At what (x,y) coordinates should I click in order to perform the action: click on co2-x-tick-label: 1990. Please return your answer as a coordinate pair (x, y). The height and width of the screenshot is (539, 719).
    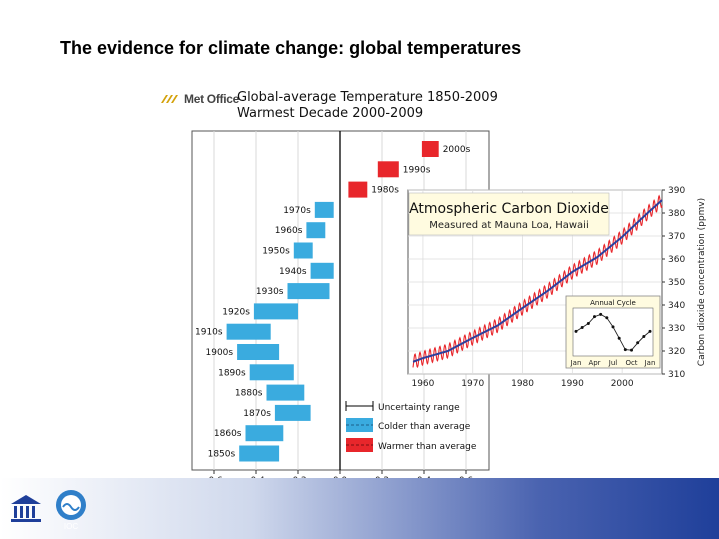
    Looking at the image, I should click on (572, 384).